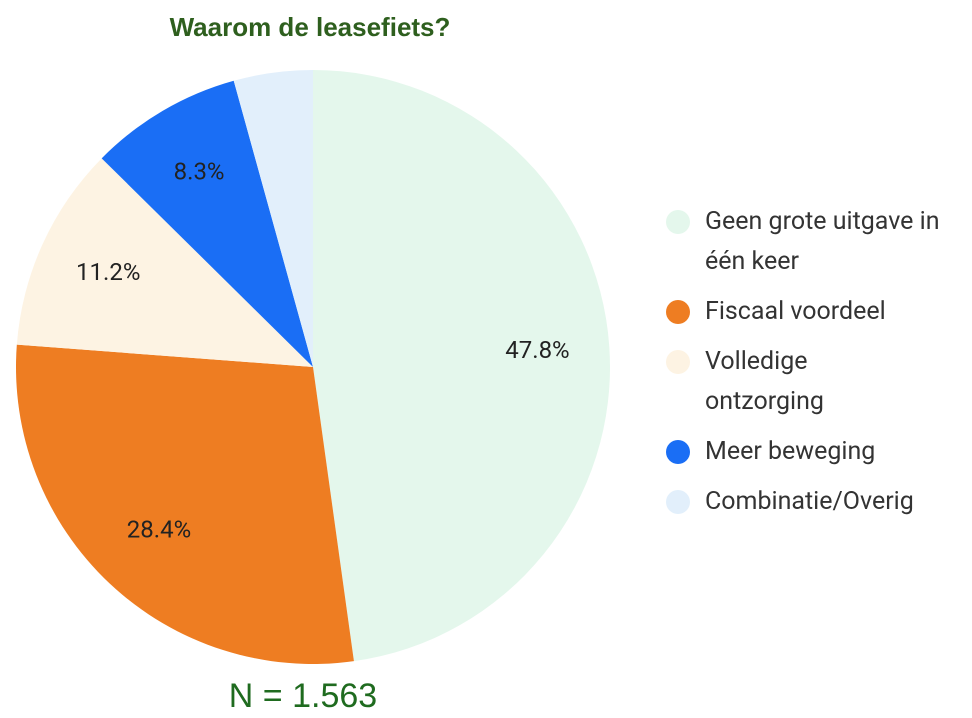 This screenshot has height=718, width=972. What do you see at coordinates (108, 272) in the screenshot?
I see `data-label: 11.2%` at bounding box center [108, 272].